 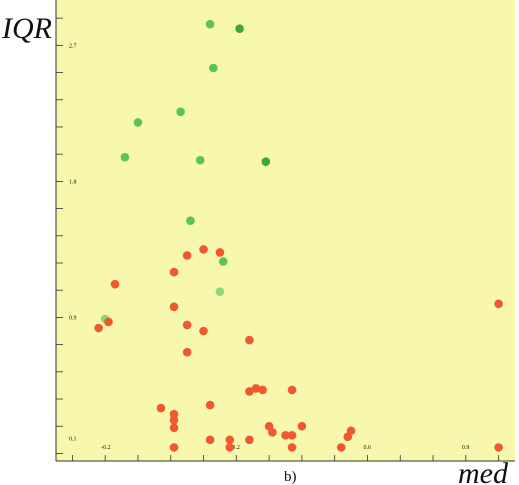 I want to click on x-axis-title: med, so click(x=483, y=471).